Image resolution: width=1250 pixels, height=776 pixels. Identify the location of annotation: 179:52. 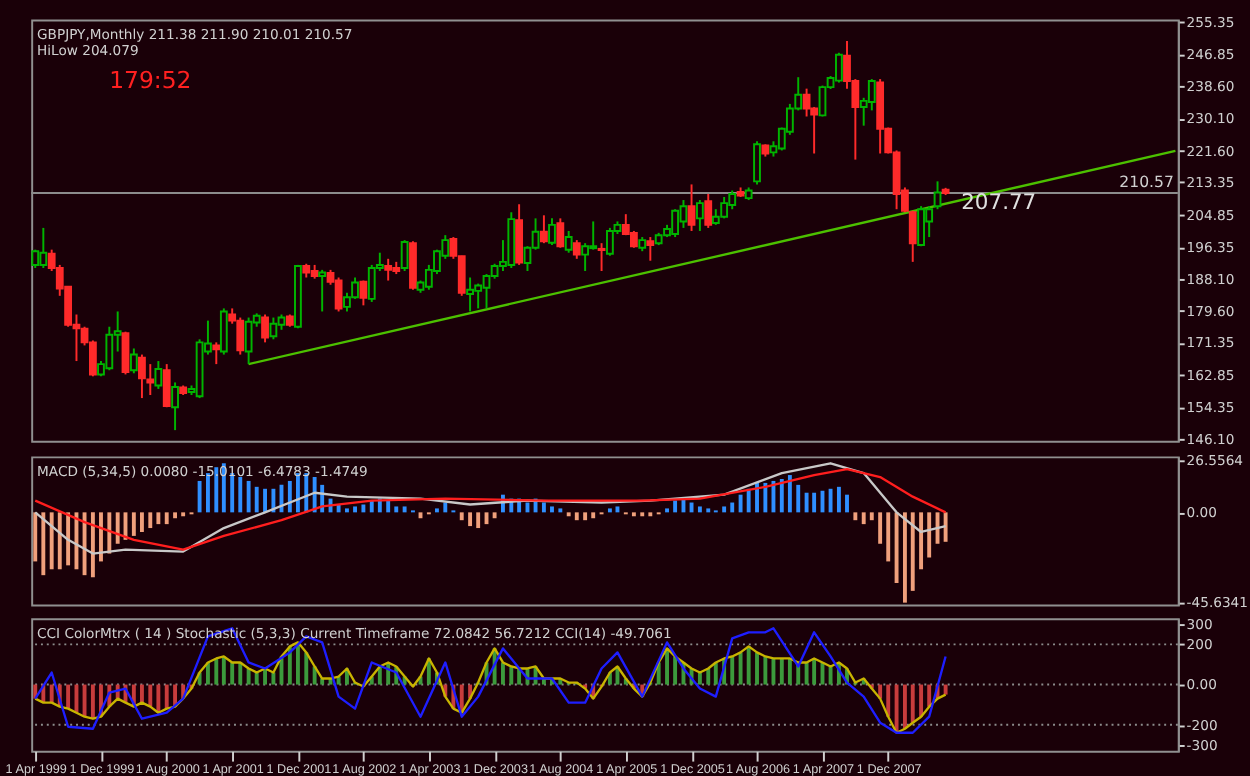
(150, 79).